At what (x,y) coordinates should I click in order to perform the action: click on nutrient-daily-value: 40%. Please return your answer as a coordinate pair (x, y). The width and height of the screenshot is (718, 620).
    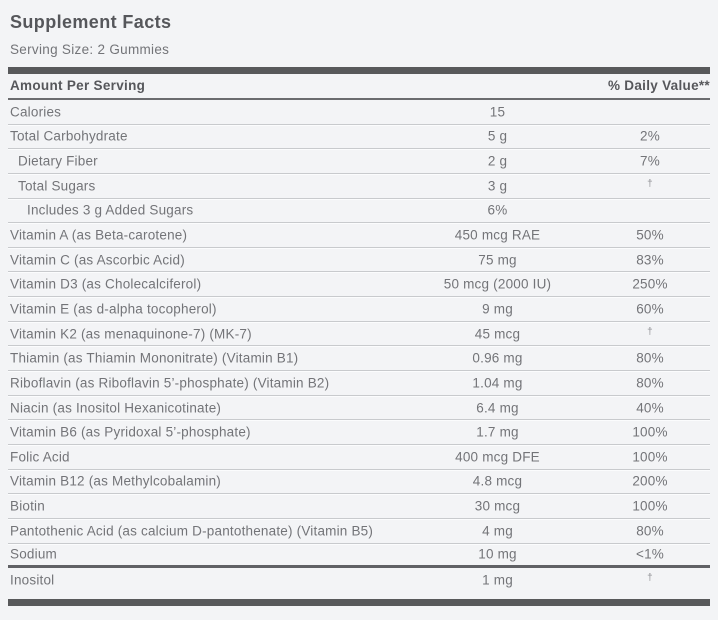
    Looking at the image, I should click on (650, 407).